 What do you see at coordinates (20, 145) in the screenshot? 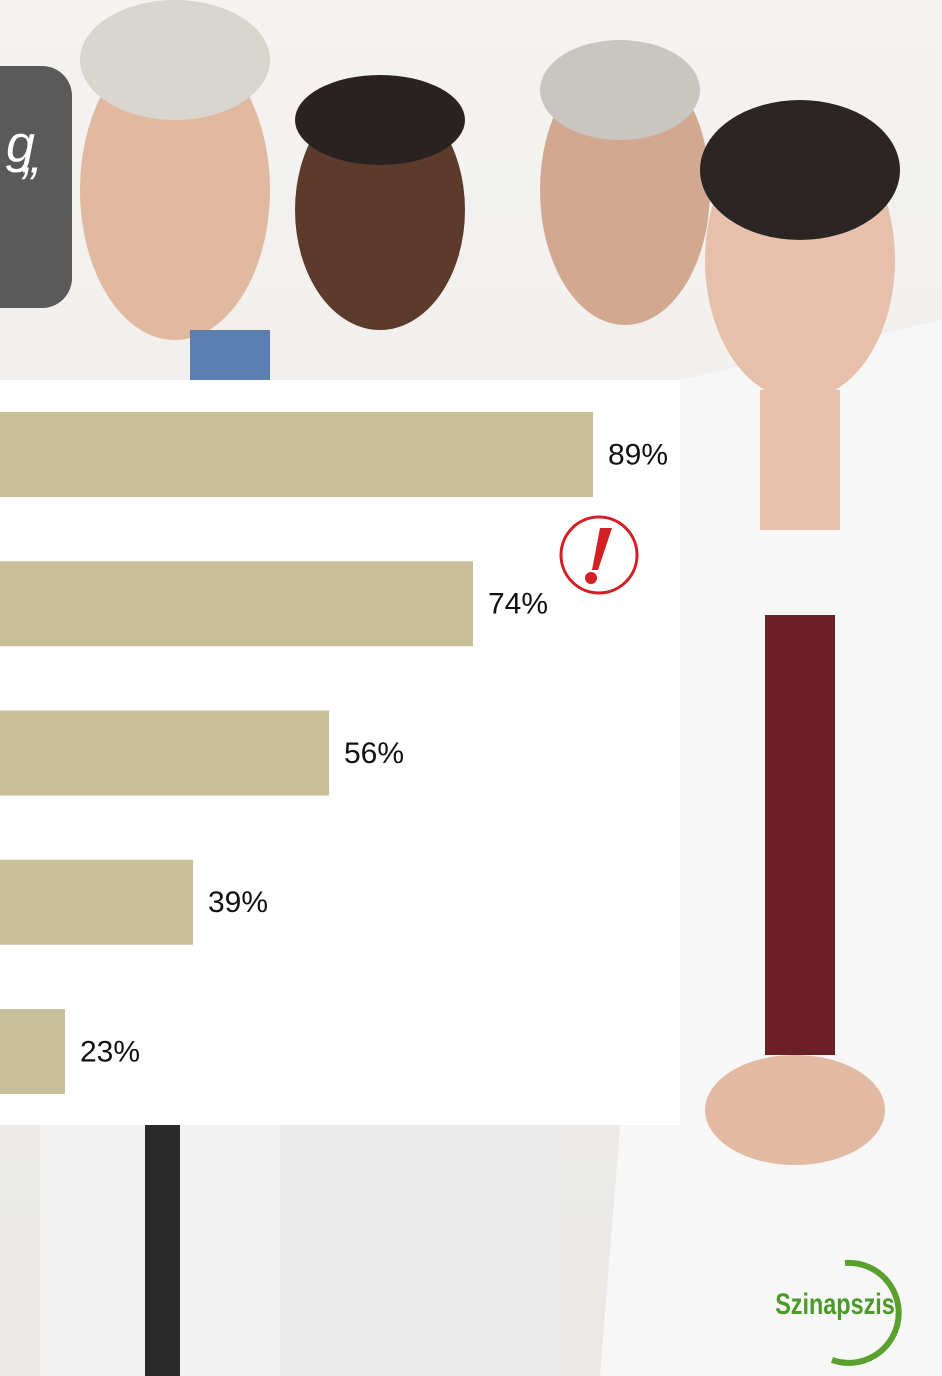
I see `quote-fragment: g` at bounding box center [20, 145].